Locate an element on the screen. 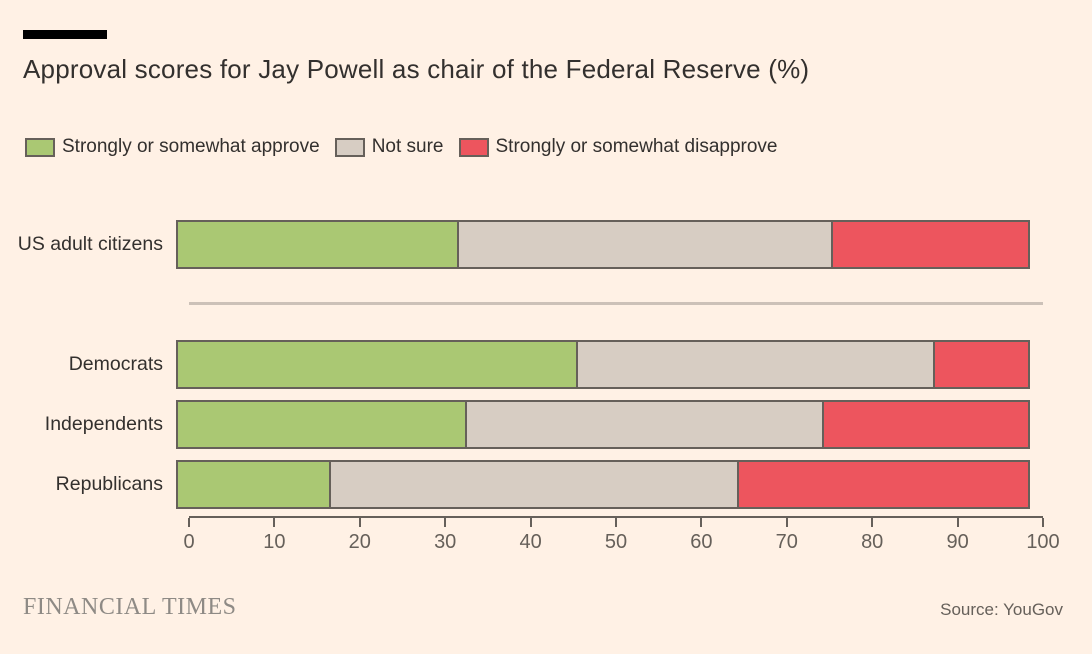  row-label: Independents is located at coordinates (103, 424).